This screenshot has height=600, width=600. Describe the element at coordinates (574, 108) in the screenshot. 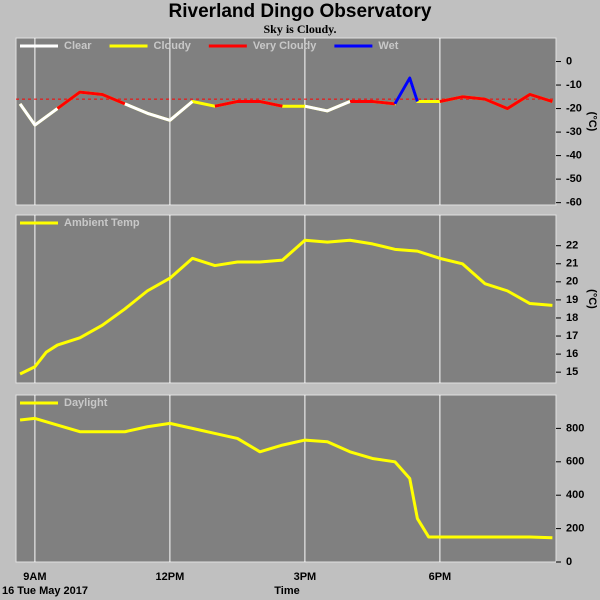

I see `y-tick-label: -20` at that location.